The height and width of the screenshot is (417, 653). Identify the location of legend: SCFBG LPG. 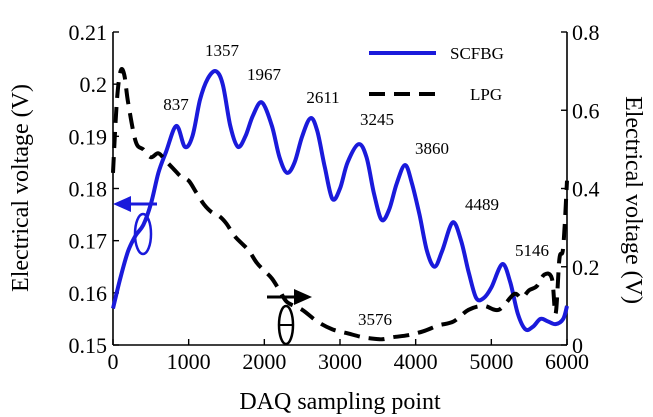
(436, 74).